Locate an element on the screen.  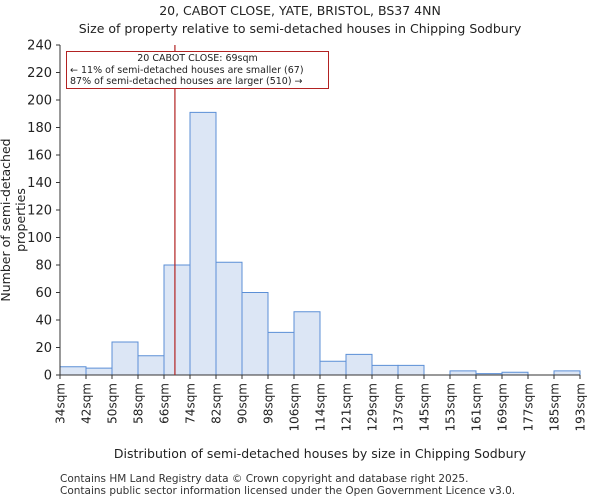
x-tick-label: 90sqm is located at coordinates (243, 403).